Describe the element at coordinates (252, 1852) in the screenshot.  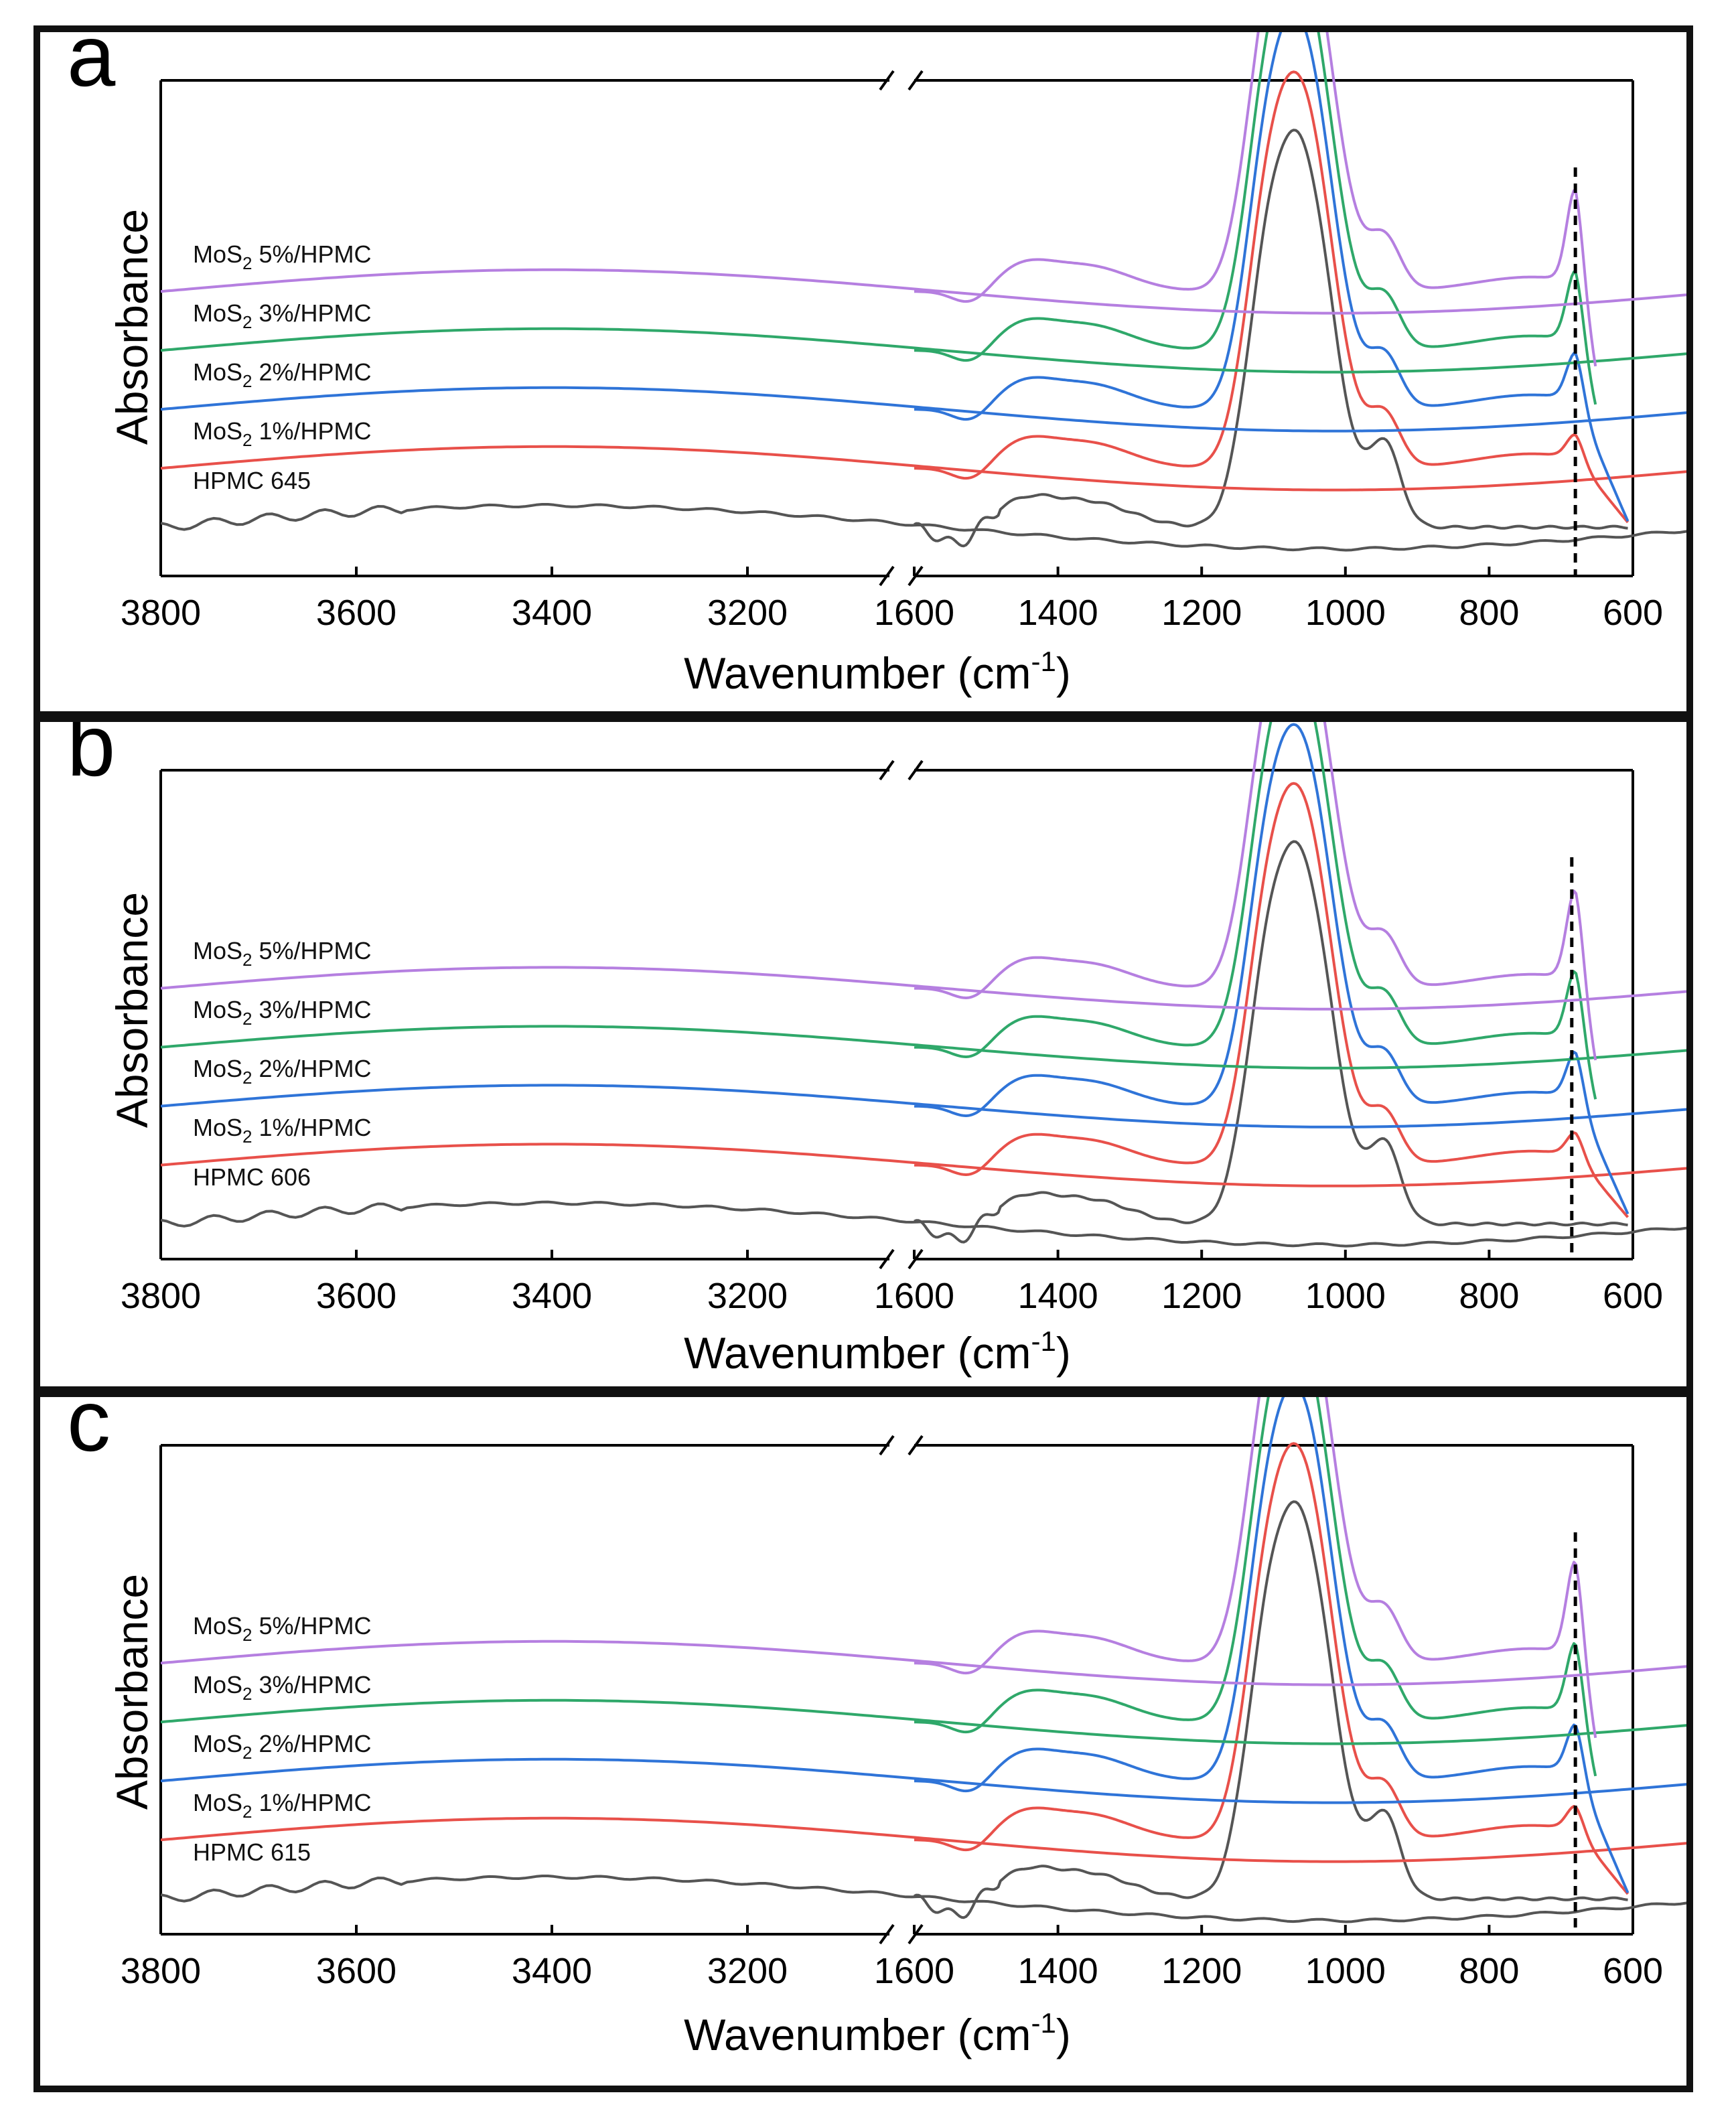
I see `series-label: HPMC 615` at that location.